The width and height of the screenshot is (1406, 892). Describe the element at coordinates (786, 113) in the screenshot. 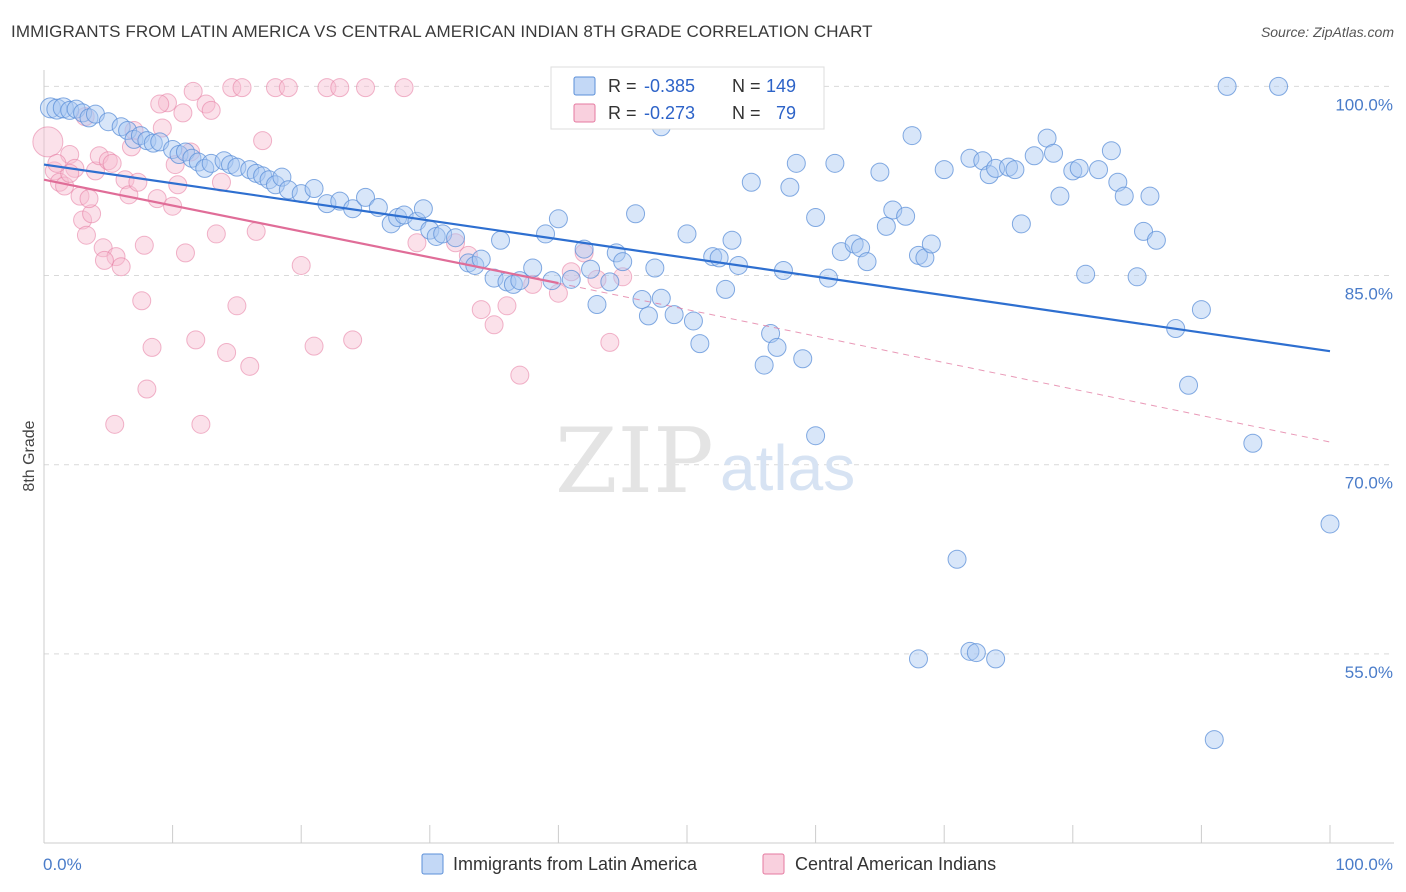

I see `legend-pink-n-value: 79` at that location.